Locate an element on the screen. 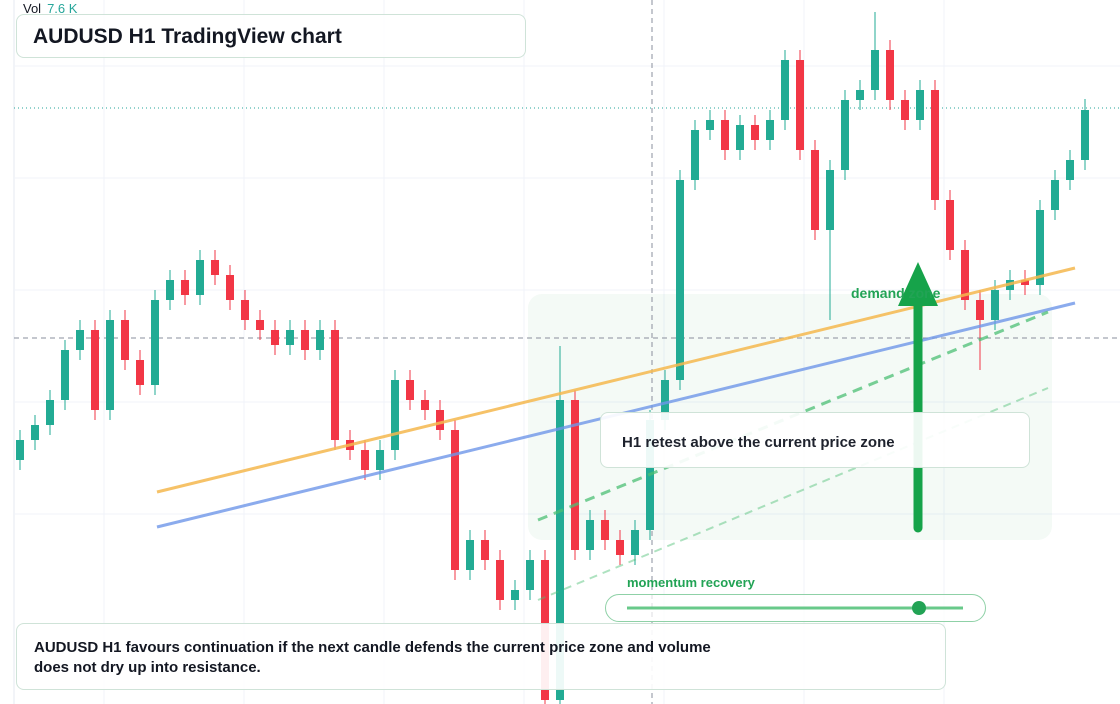 The image size is (1120, 704). slider is located at coordinates (795, 608).